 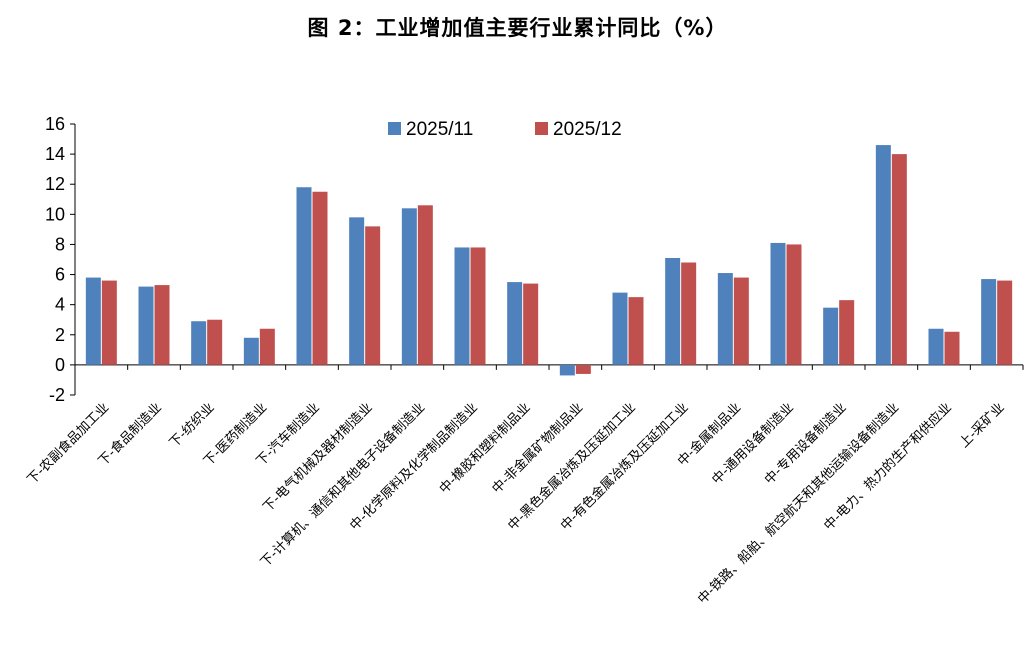 I want to click on x-tick-label: 下-电气机械及器材制造业, so click(x=318, y=458).